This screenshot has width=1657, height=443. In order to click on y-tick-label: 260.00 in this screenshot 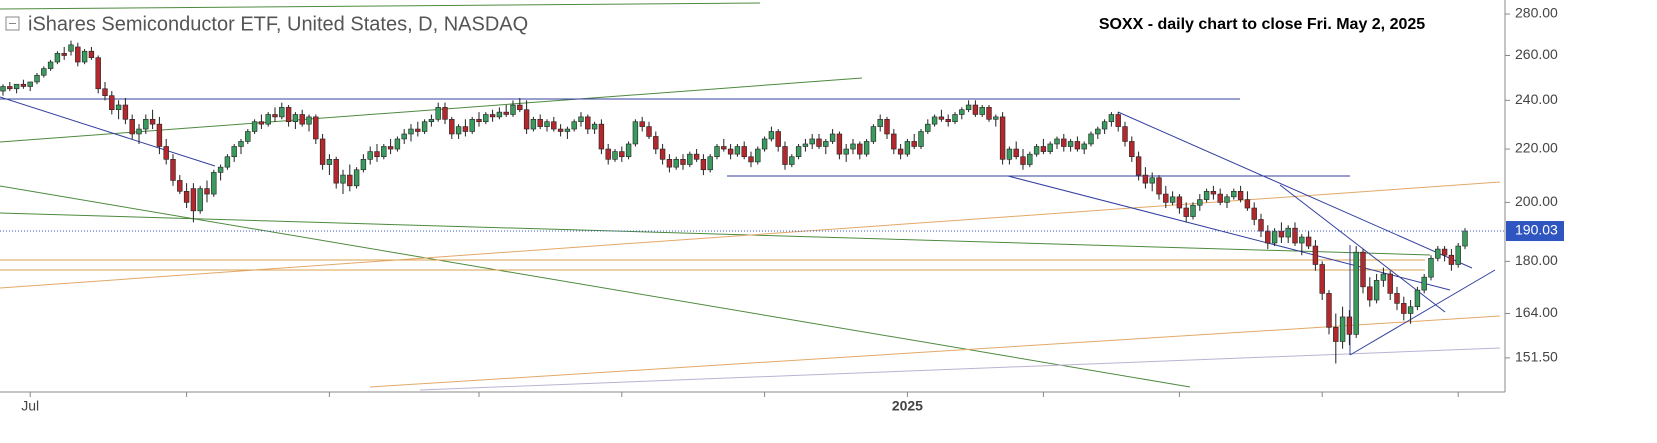, I will do `click(1536, 54)`.